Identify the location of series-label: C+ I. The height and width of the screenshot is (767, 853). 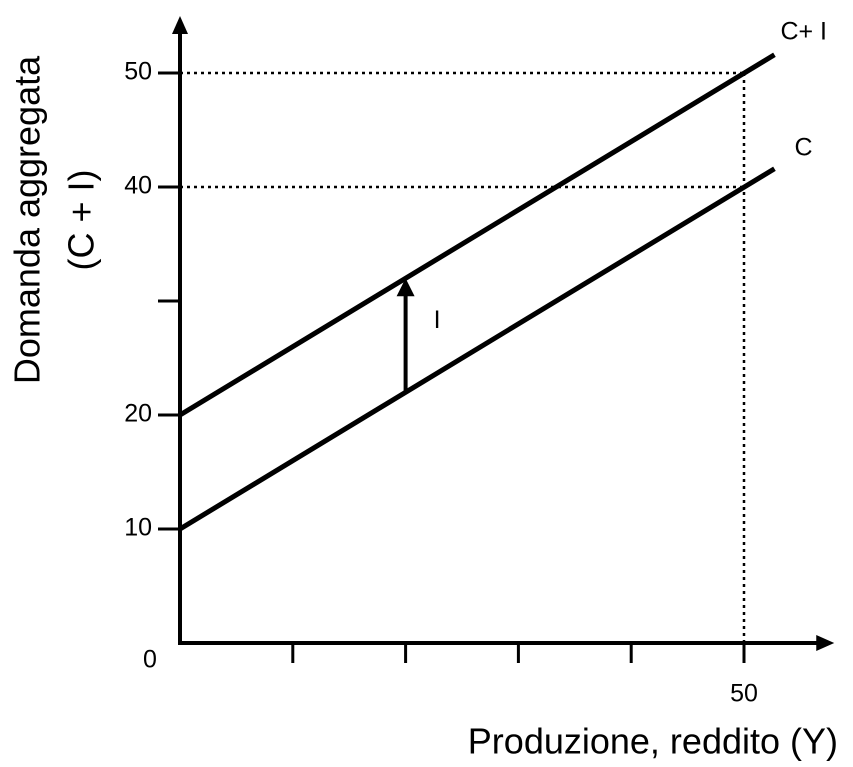
(803, 31).